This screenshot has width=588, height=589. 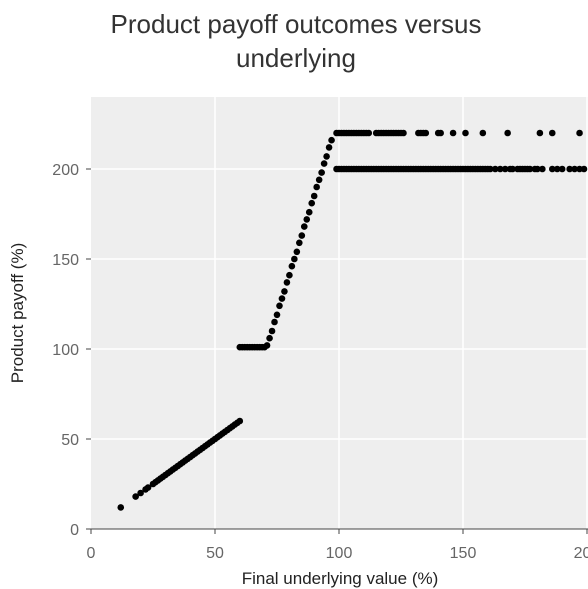 I want to click on x-tick-label: 0, so click(x=91, y=553).